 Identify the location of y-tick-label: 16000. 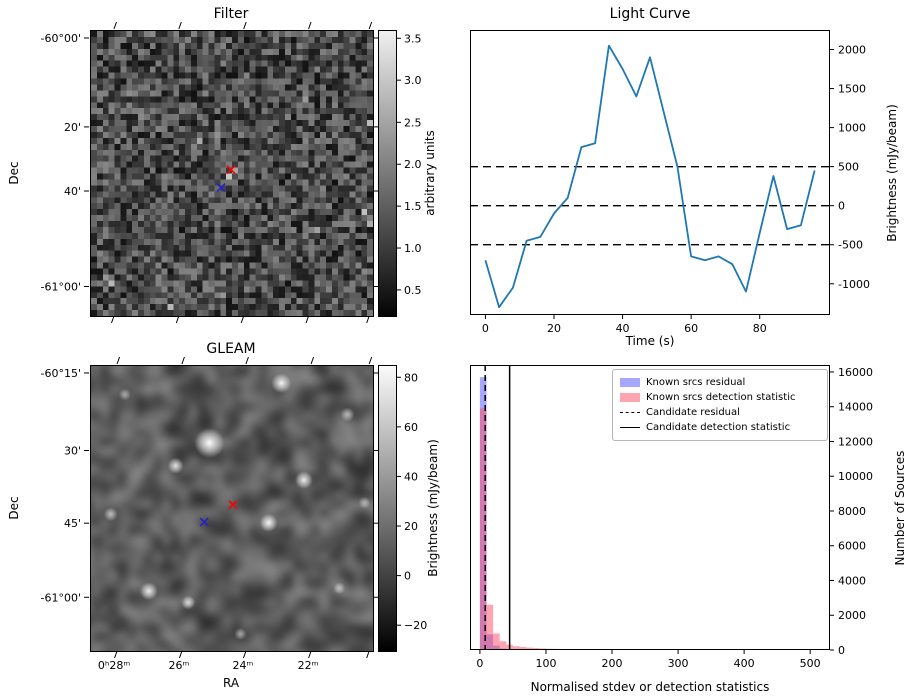
(855, 372).